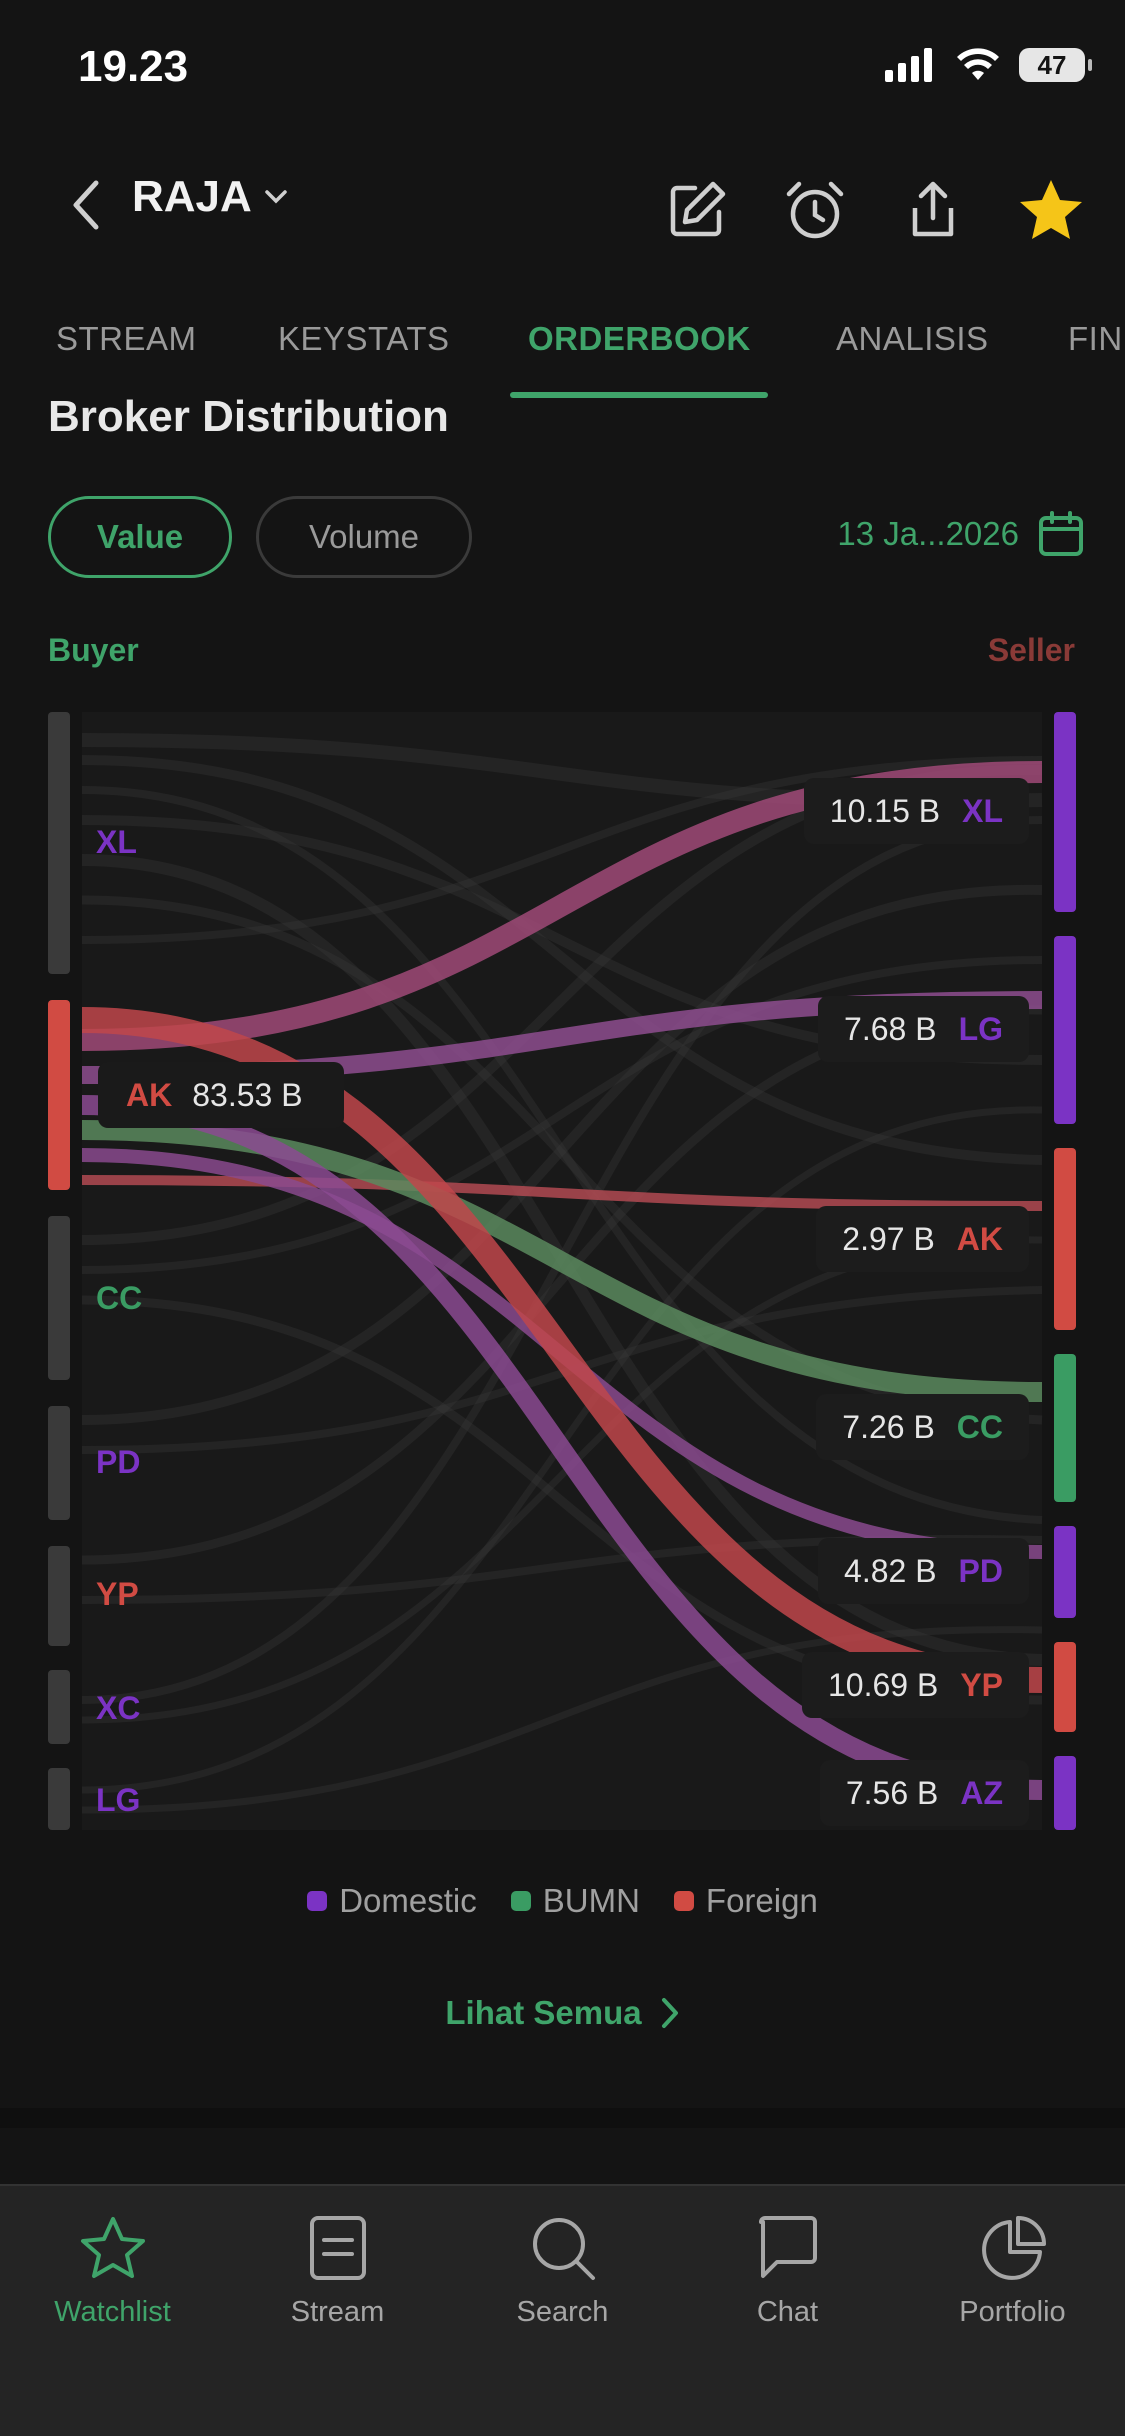 The height and width of the screenshot is (2436, 1125). Describe the element at coordinates (1061, 533) in the screenshot. I see `calendar-icon` at that location.